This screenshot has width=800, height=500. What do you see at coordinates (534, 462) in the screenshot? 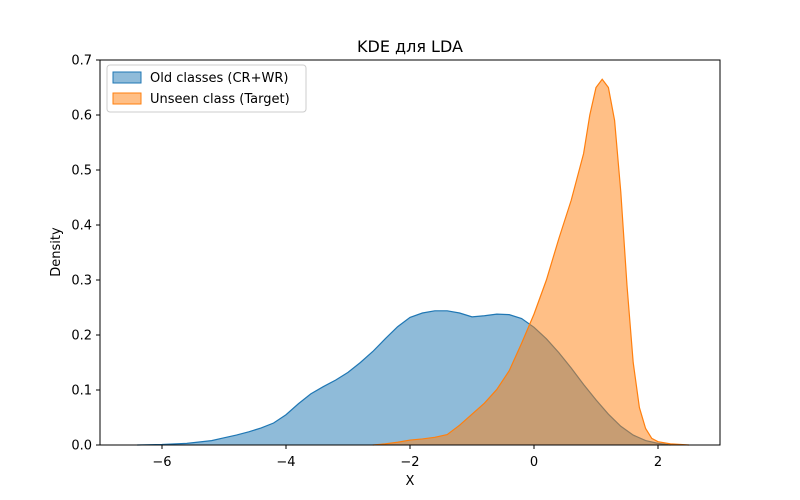
I see `x-tick-label: 0` at bounding box center [534, 462].